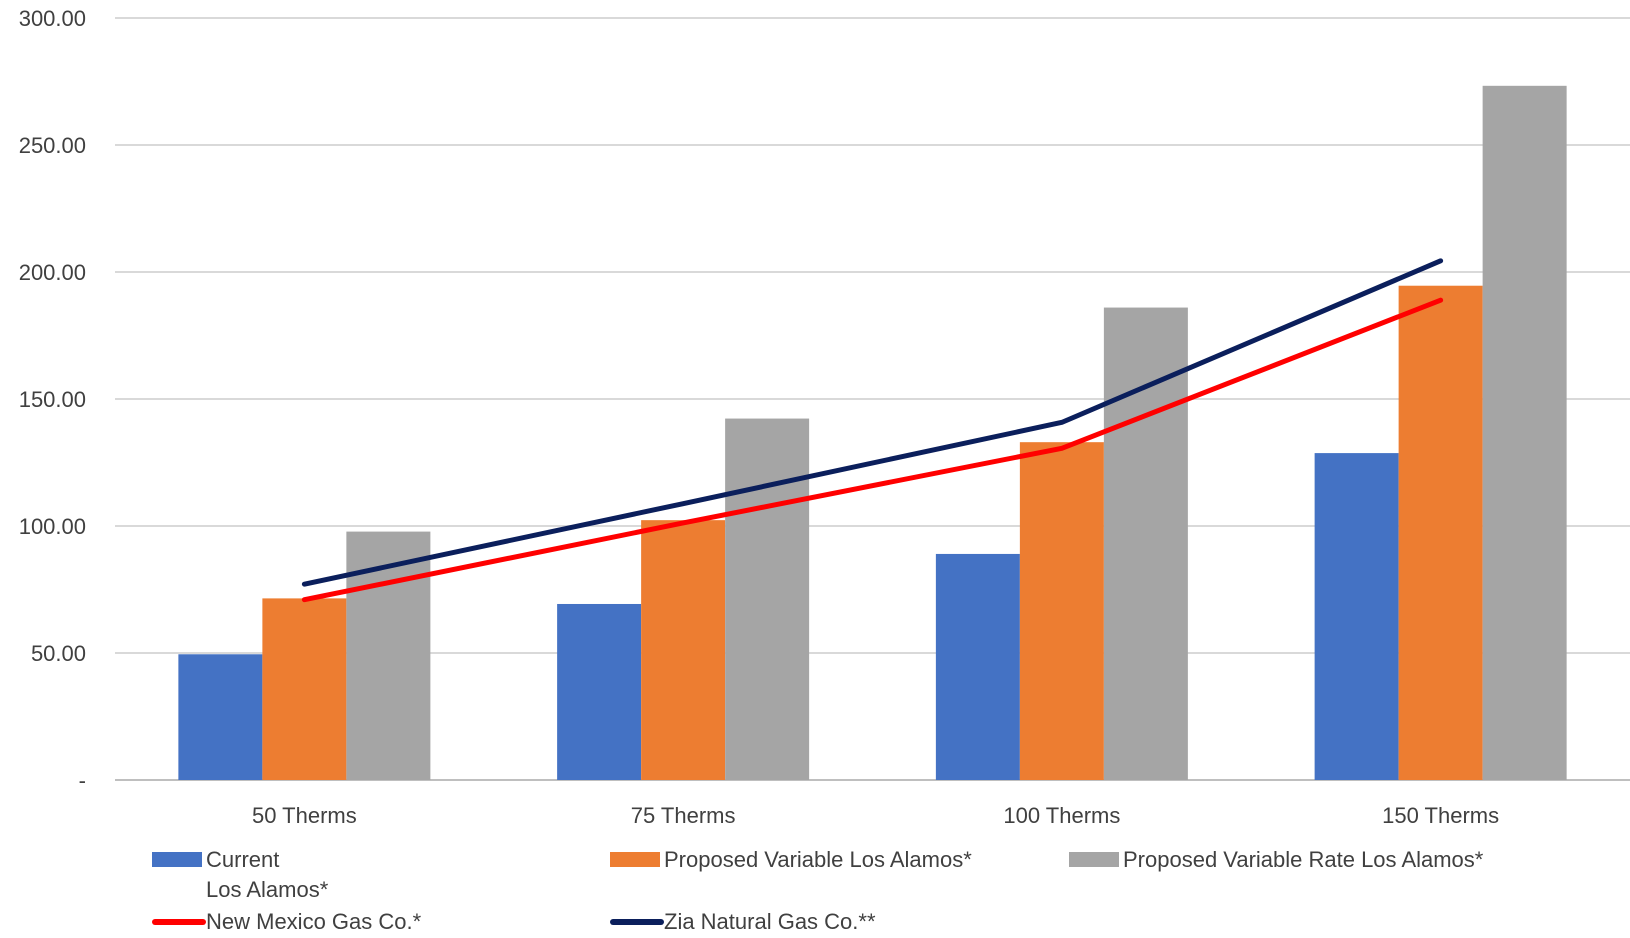 The width and height of the screenshot is (1630, 938). I want to click on legend-item-zia-natural-gas: Zia Natural Gas Co.**, so click(743, 922).